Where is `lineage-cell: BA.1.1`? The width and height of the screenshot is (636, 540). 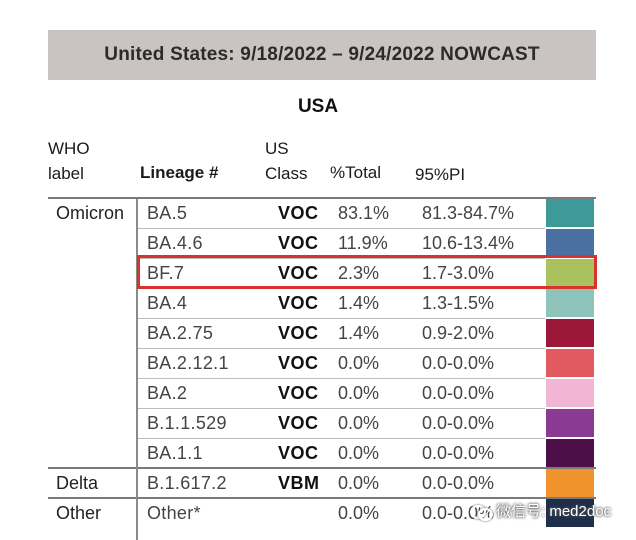 lineage-cell: BA.1.1 is located at coordinates (175, 453).